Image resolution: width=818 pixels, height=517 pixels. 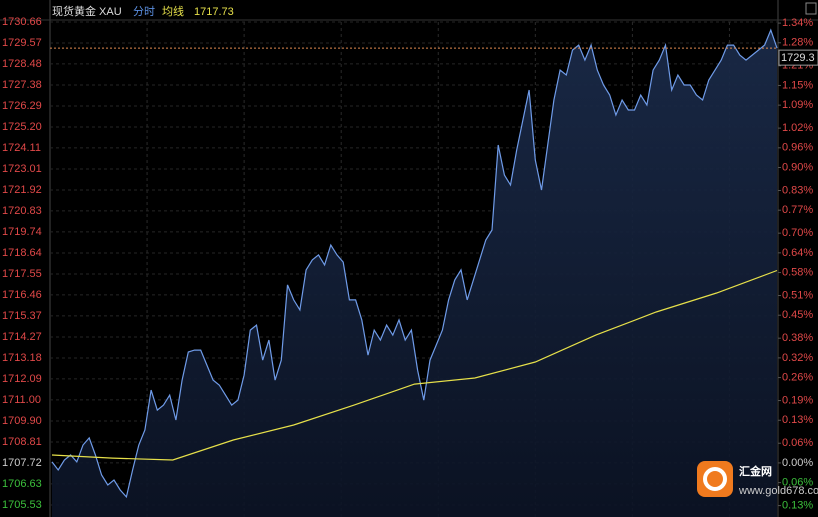 I want to click on y-tick-label: 1715.37, so click(x=22, y=316).